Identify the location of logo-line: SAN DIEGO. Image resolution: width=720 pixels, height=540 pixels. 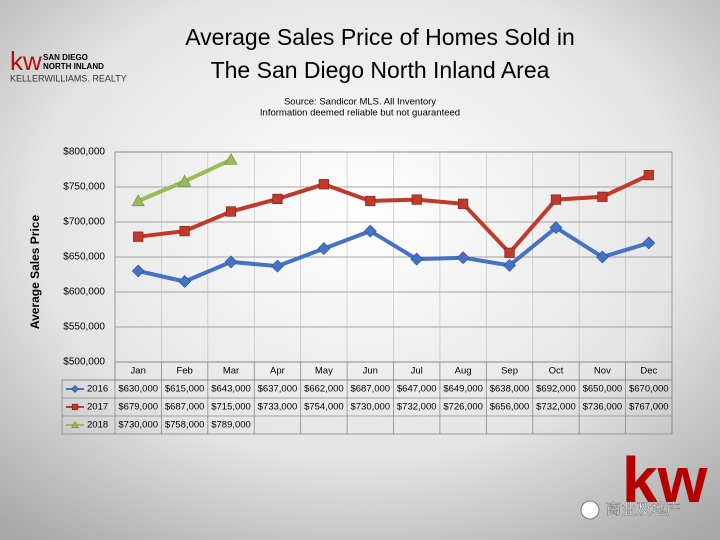
(65, 57).